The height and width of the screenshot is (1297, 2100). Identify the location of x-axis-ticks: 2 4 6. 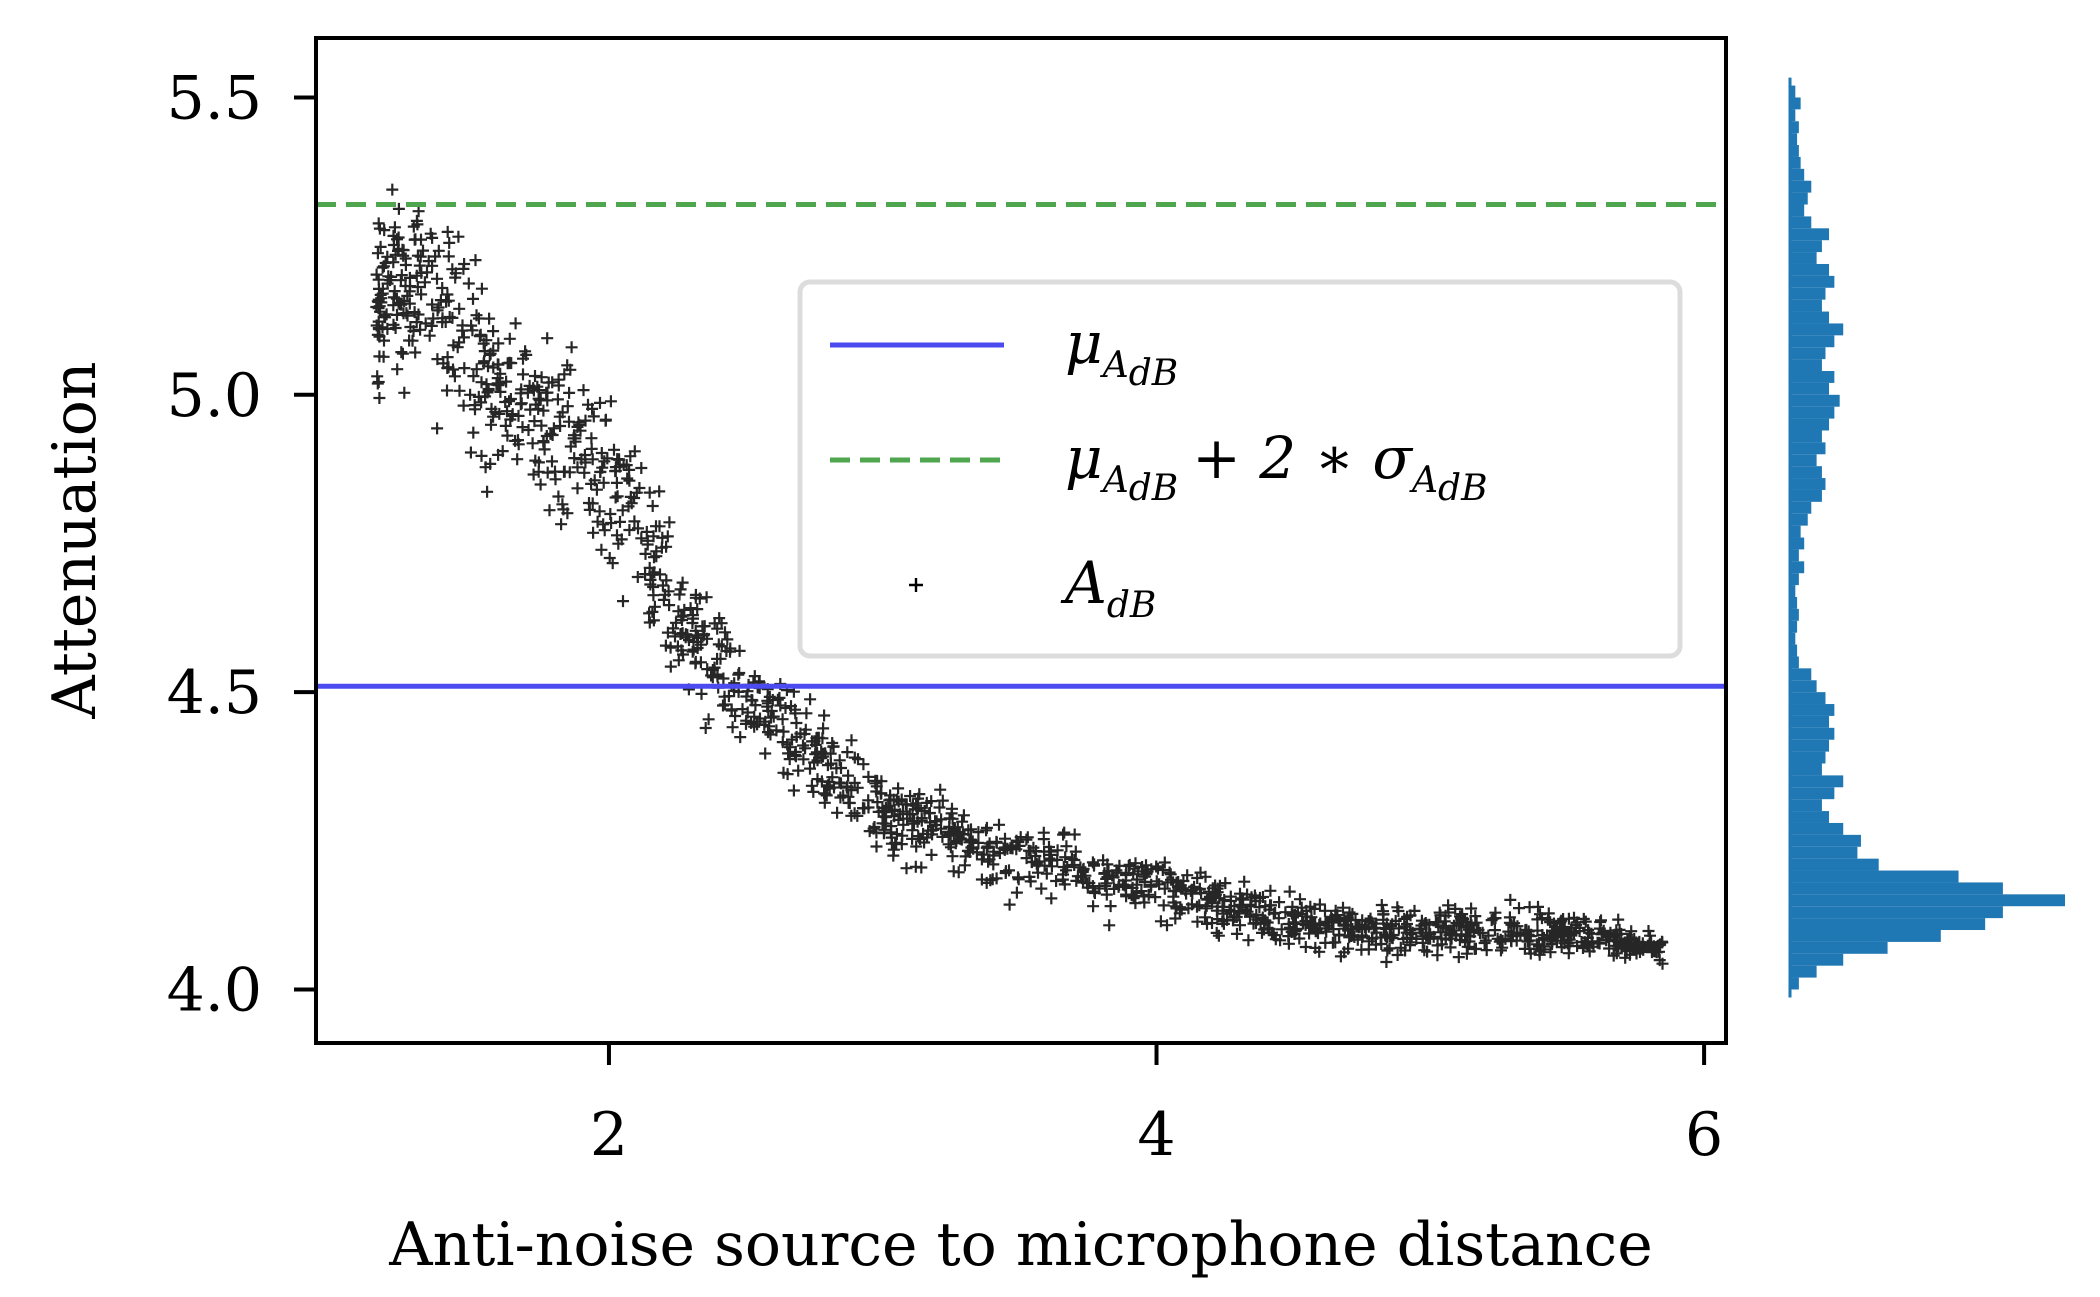
(1156, 1106).